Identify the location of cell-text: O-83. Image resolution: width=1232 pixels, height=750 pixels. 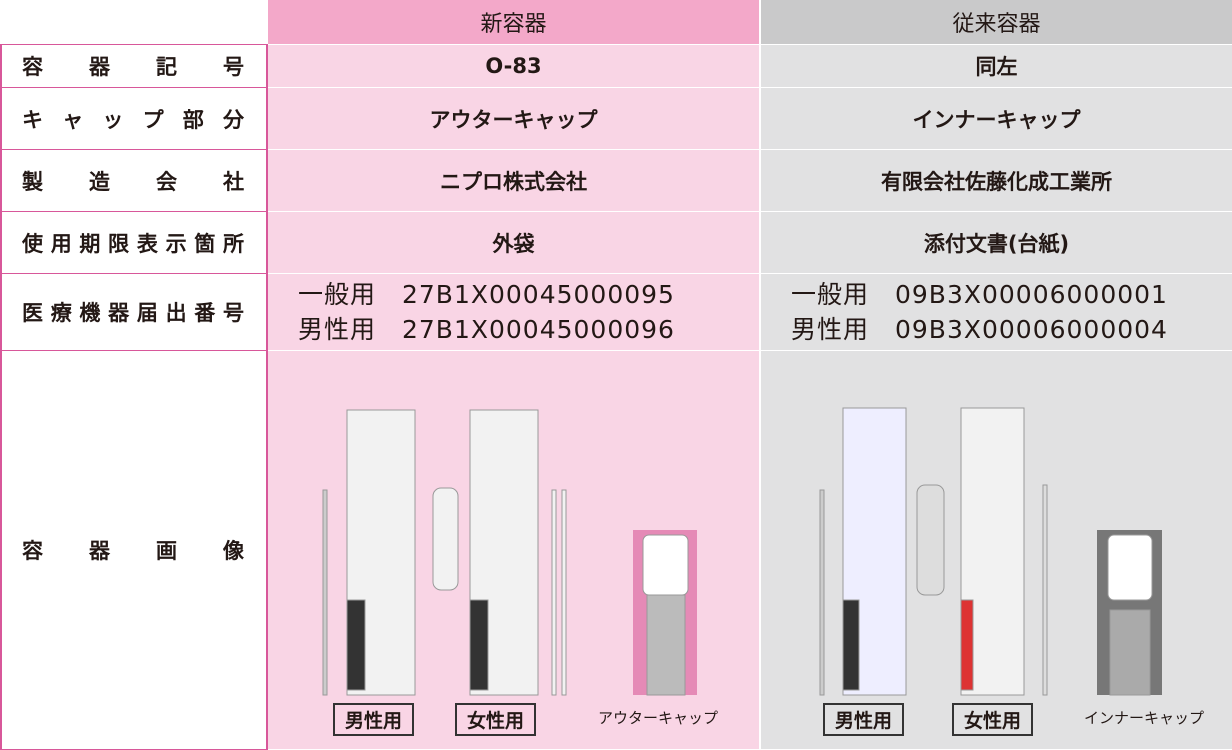
(513, 66).